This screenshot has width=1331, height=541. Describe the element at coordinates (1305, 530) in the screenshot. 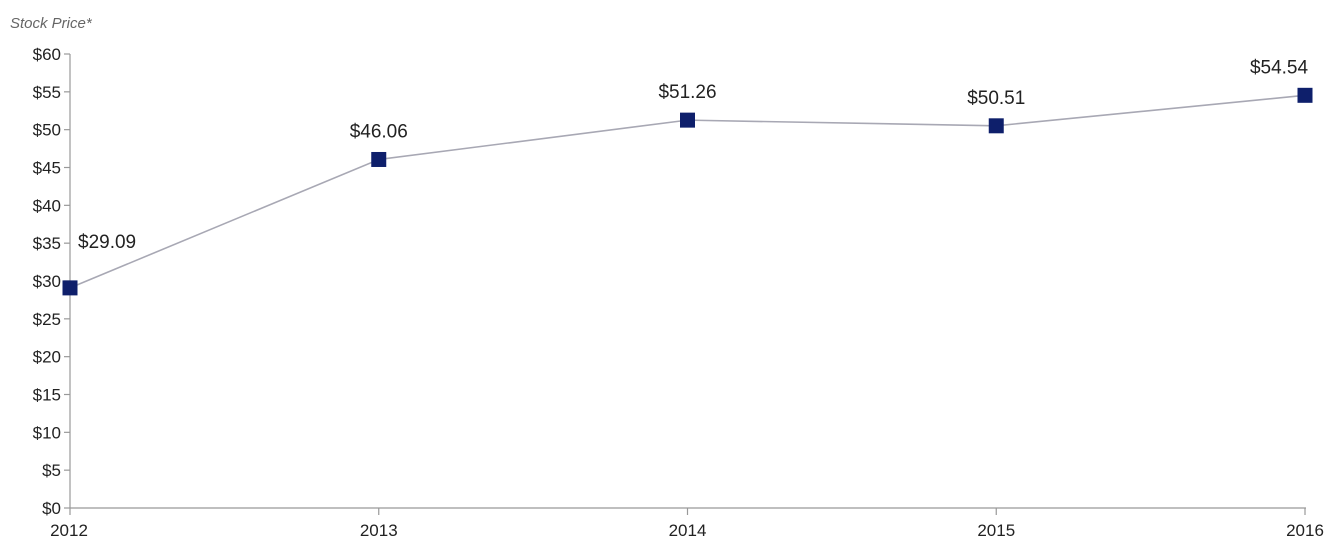

I see `x-tick-label: 2016` at that location.